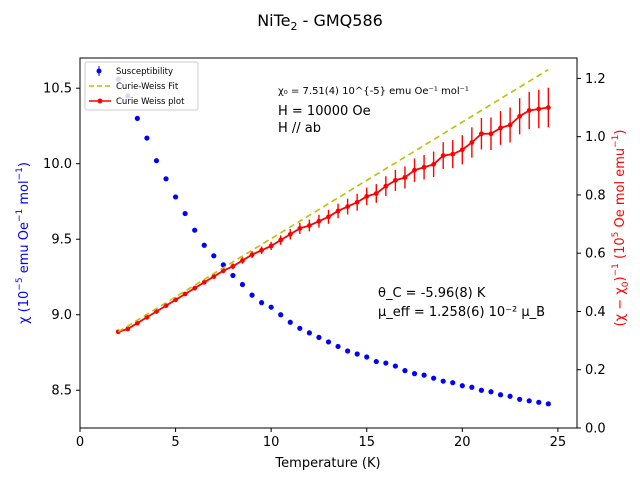 This screenshot has height=480, width=640. Describe the element at coordinates (23, 243) in the screenshot. I see `y-axis-left-label: χ (10−5 emu Oe−1 mol−1)` at that location.